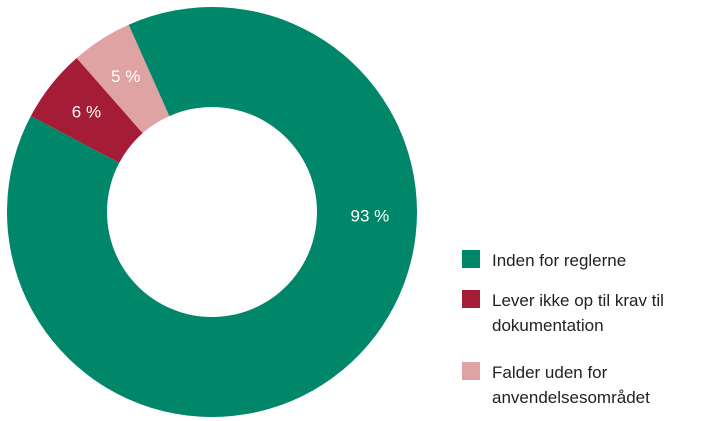 This screenshot has height=421, width=709. What do you see at coordinates (125, 76) in the screenshot?
I see `data-label: 5 %` at bounding box center [125, 76].